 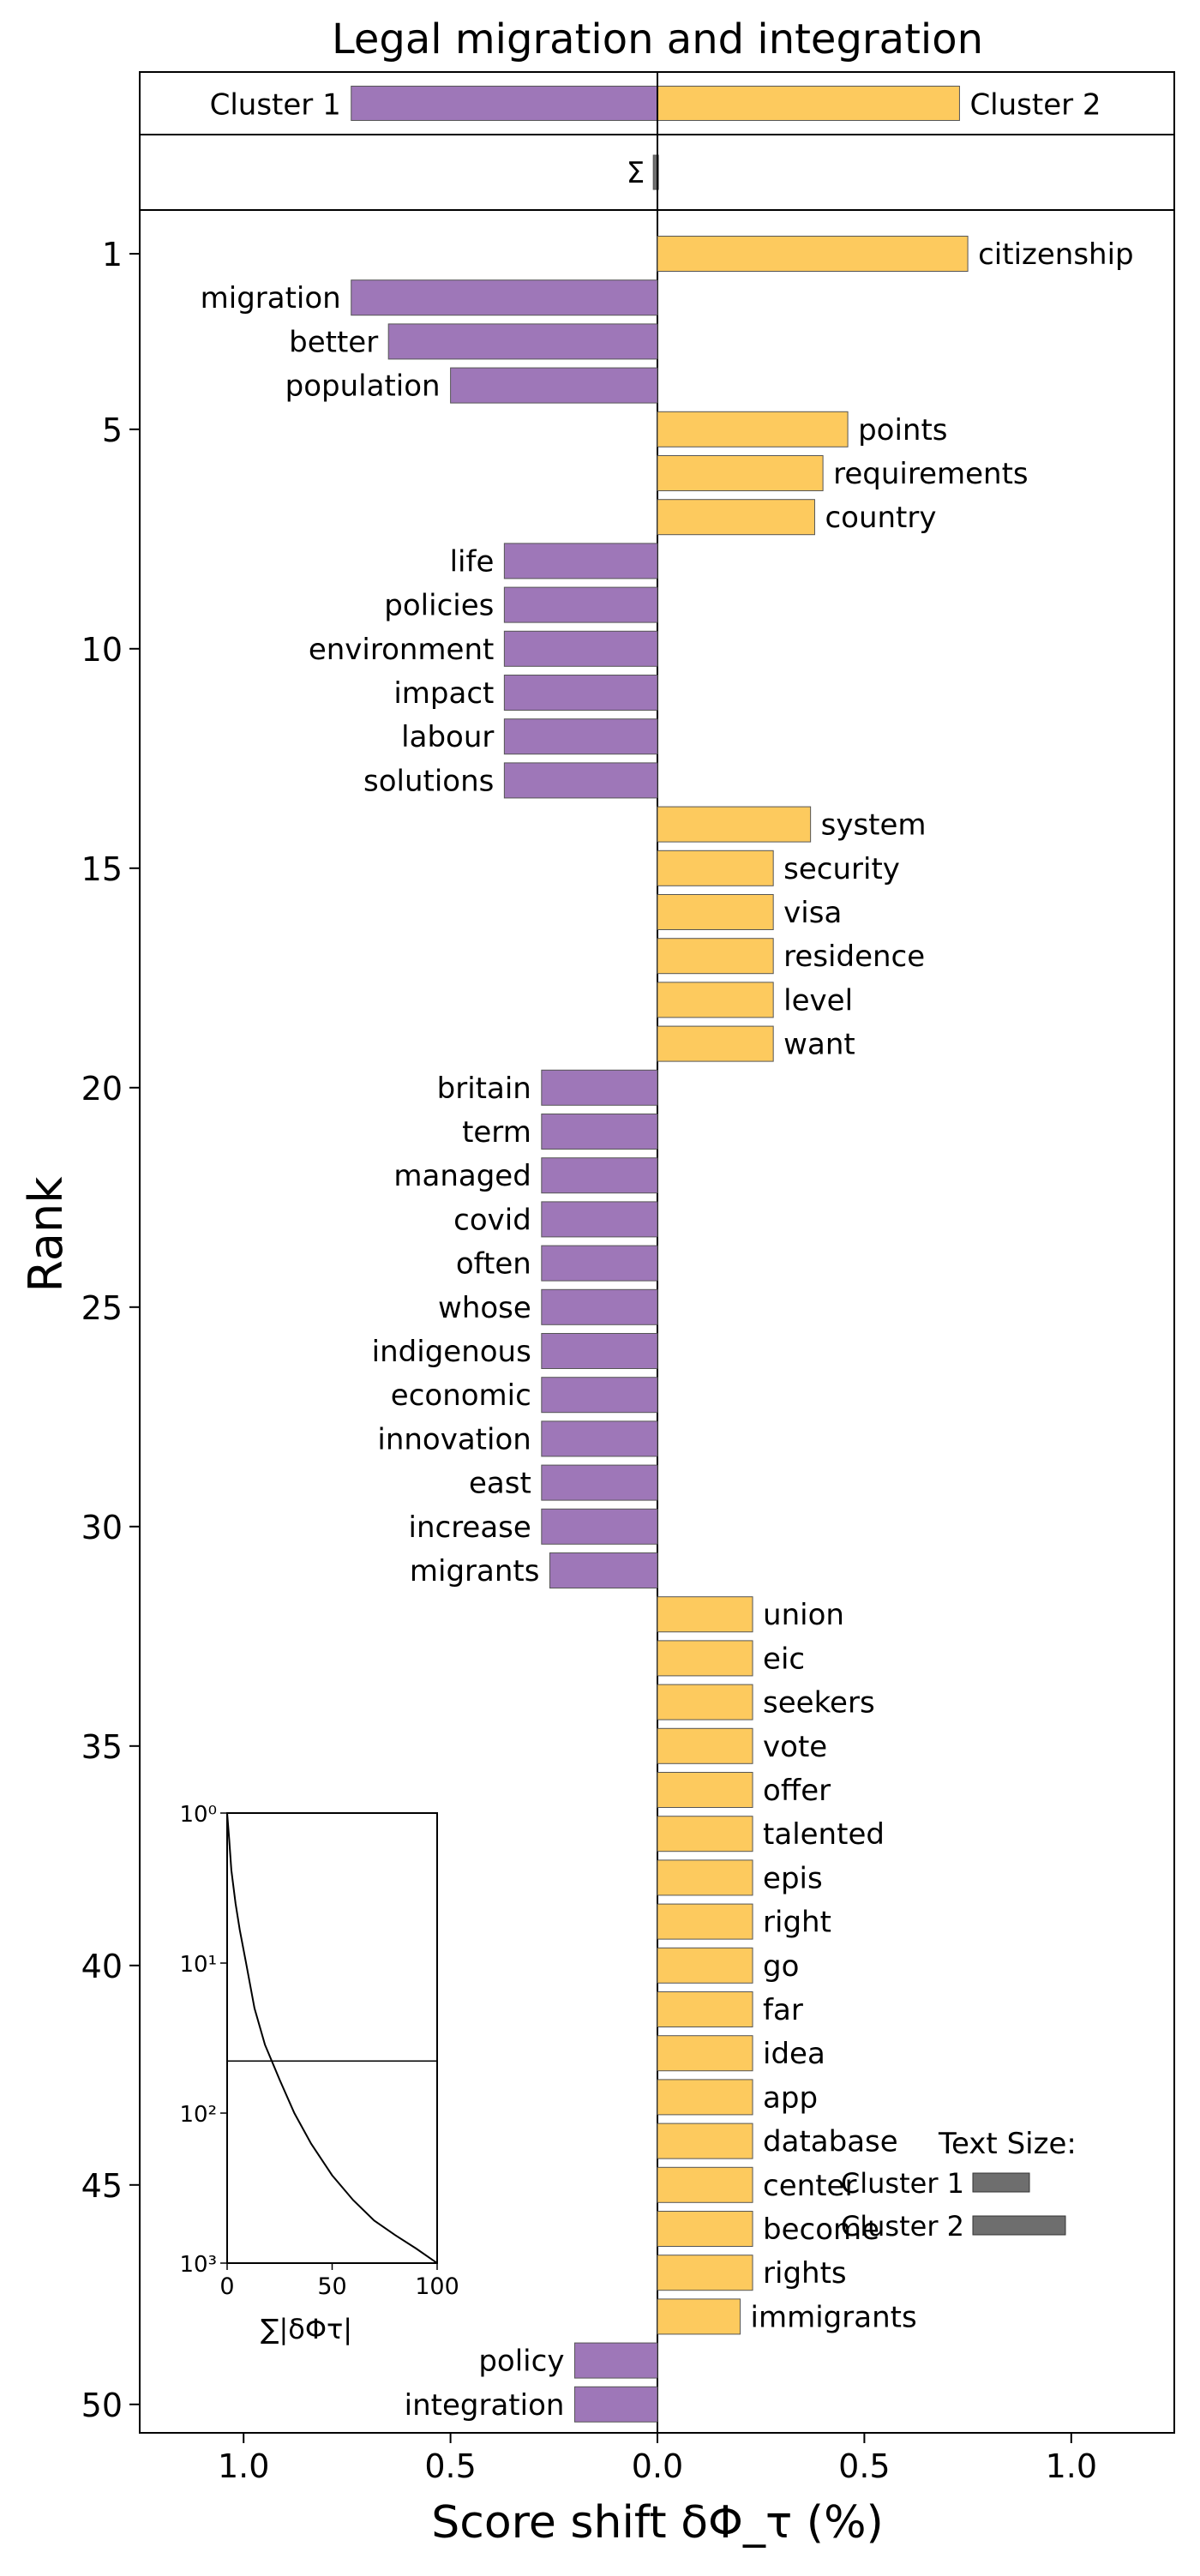 I want to click on bar-union, so click(x=705, y=1614).